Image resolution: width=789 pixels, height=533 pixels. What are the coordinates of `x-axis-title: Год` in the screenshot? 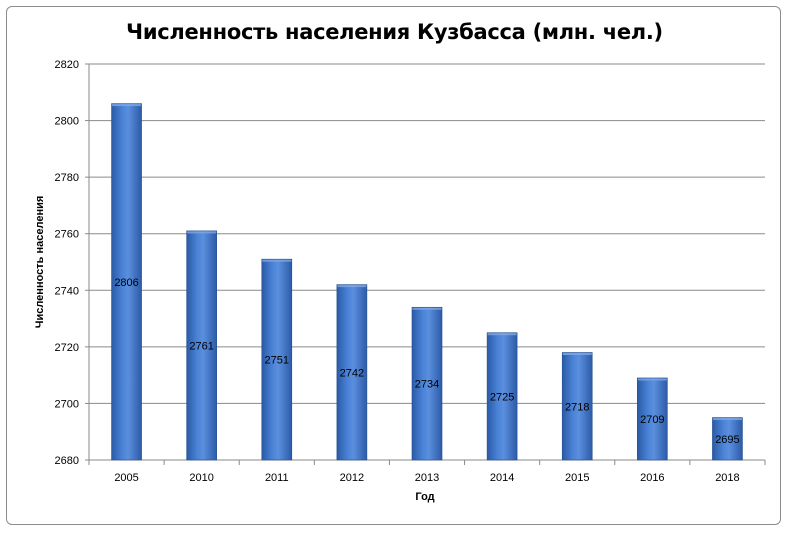 It's located at (424, 497).